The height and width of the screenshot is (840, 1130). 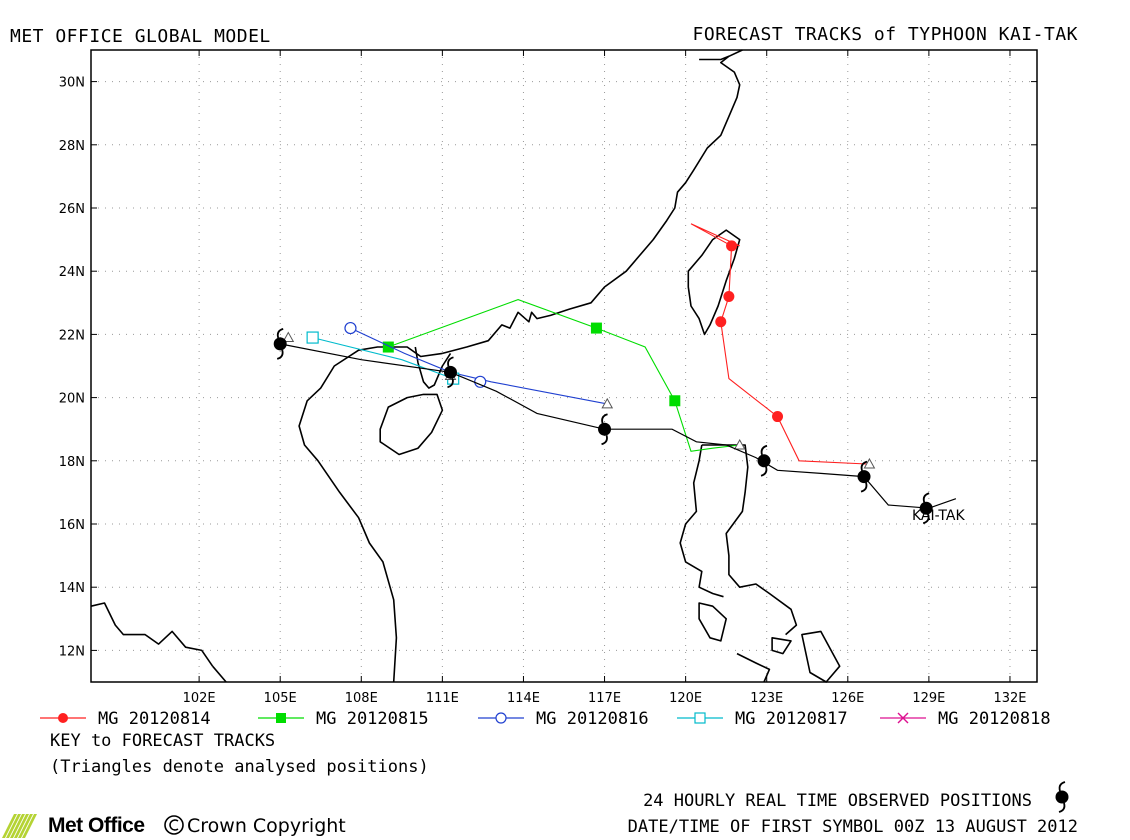 I want to click on lon-tick-label: 132E, so click(x=1009, y=698).